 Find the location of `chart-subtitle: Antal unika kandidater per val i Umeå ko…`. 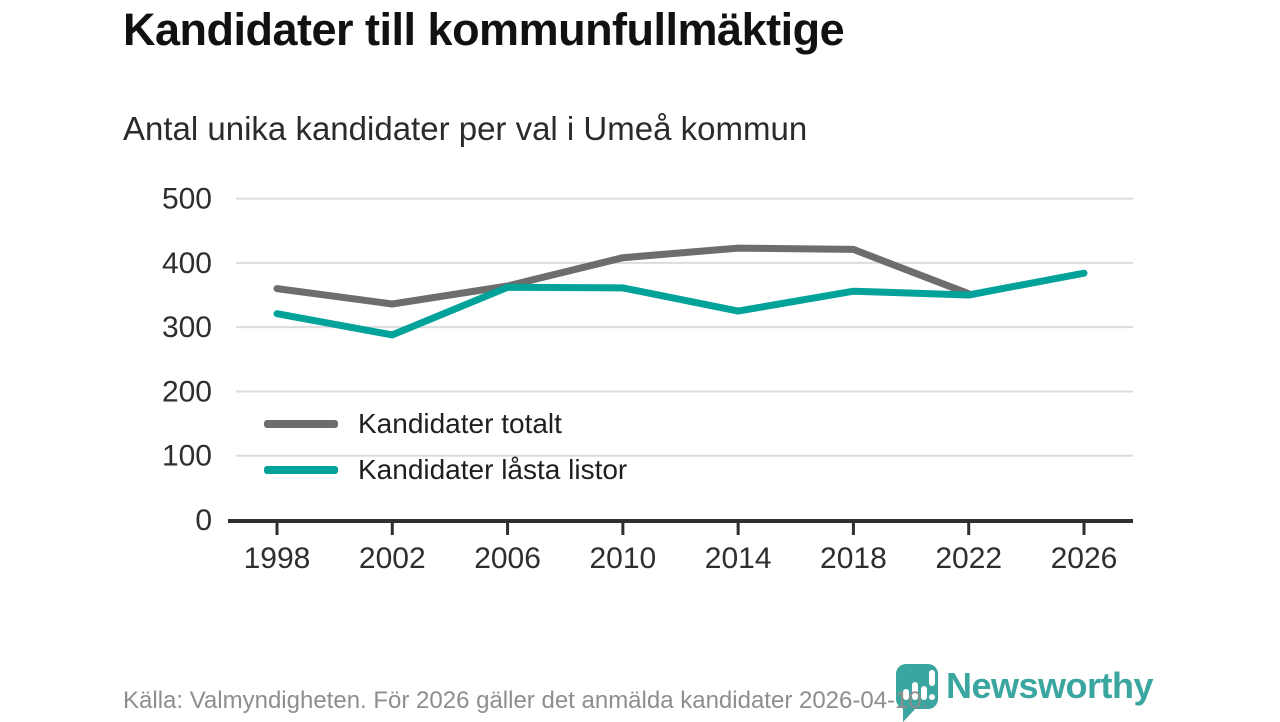

chart-subtitle: Antal unika kandidater per val i Umeå ko… is located at coordinates (465, 128).